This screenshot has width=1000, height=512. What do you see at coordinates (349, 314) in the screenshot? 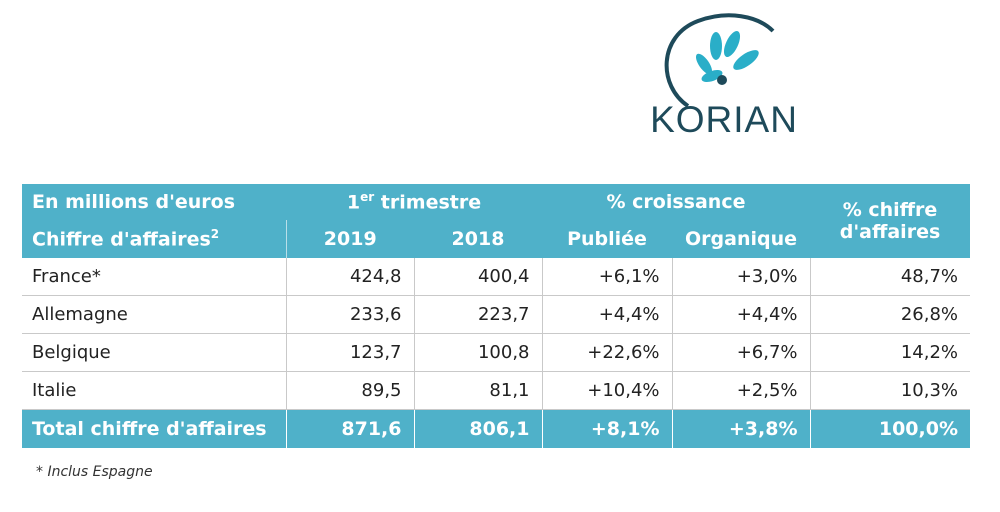
I see `value-2019-cell: 233,6` at bounding box center [349, 314].